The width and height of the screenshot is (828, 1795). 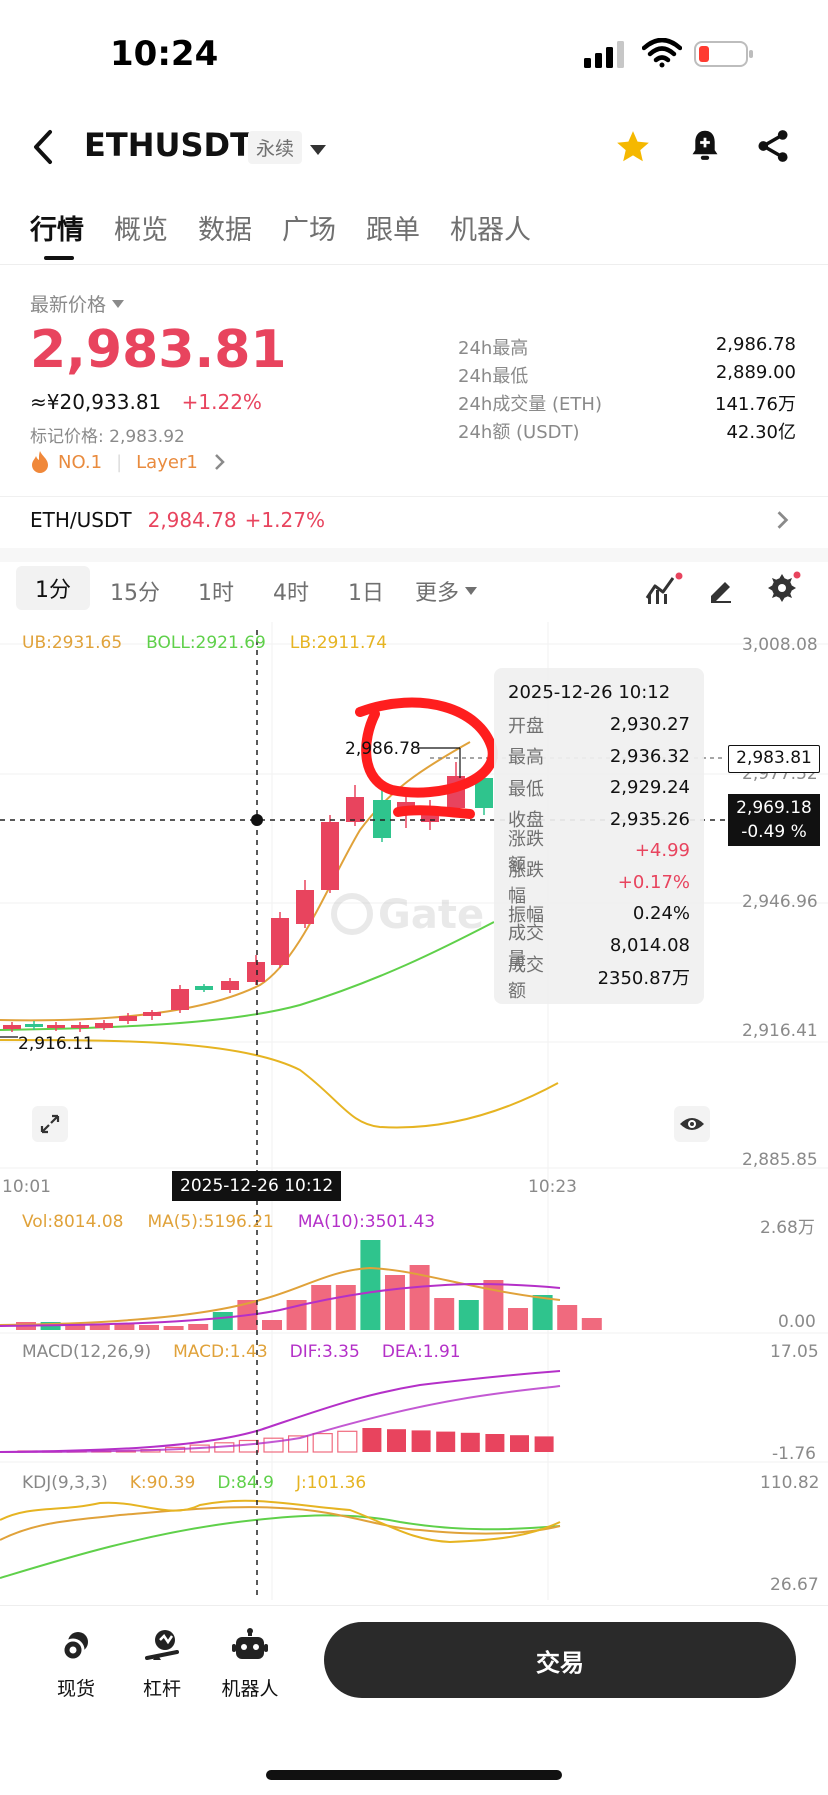 I want to click on kdj-axis-bottom: 26.67, so click(x=794, y=1585).